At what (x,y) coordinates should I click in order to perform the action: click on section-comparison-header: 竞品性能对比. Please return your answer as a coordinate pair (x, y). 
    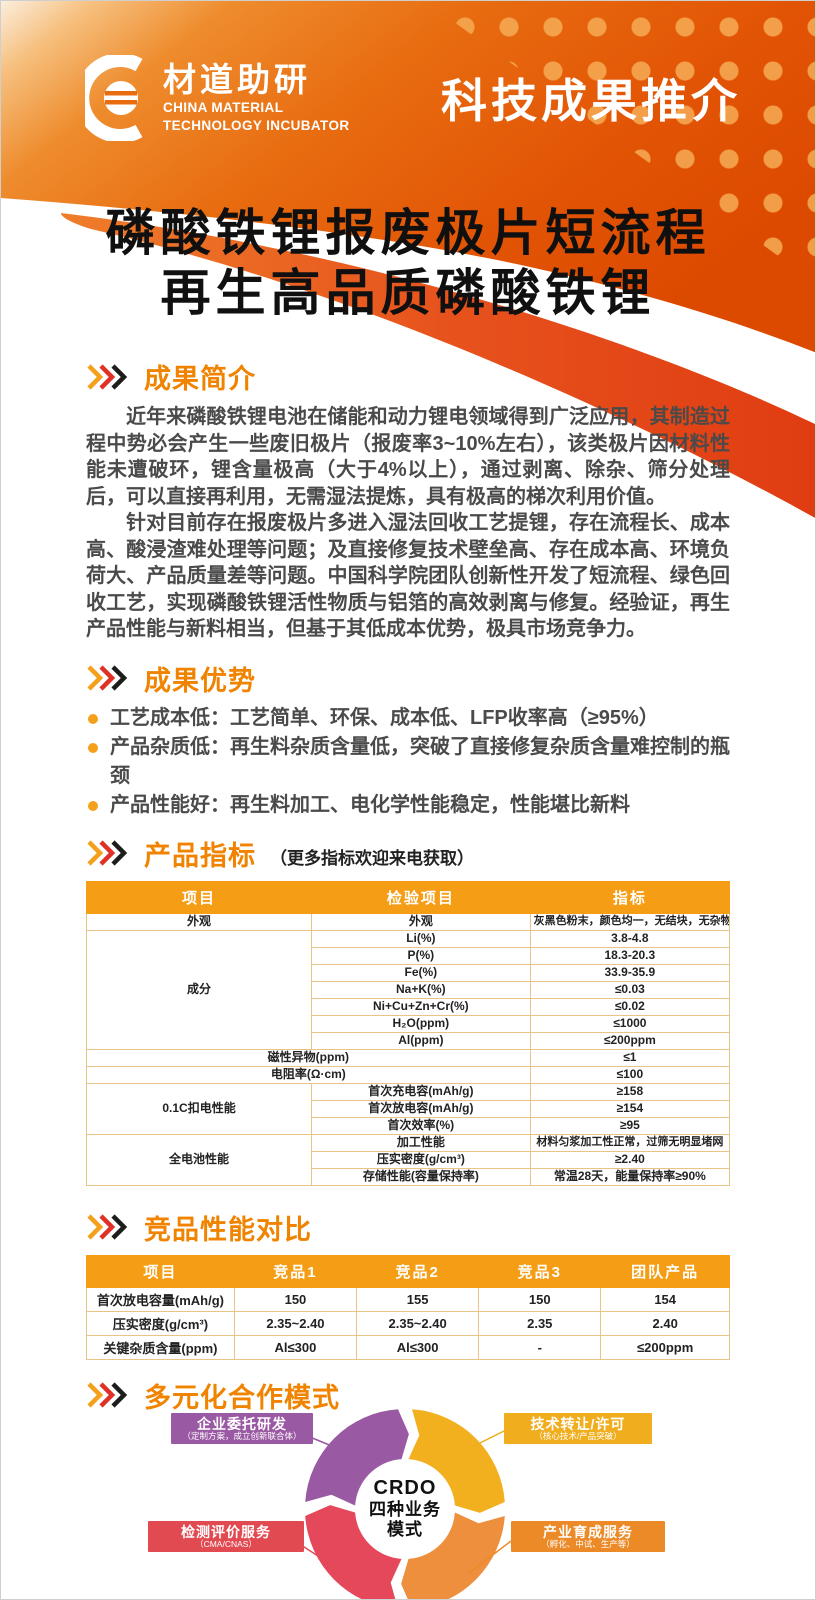
    Looking at the image, I should click on (408, 1227).